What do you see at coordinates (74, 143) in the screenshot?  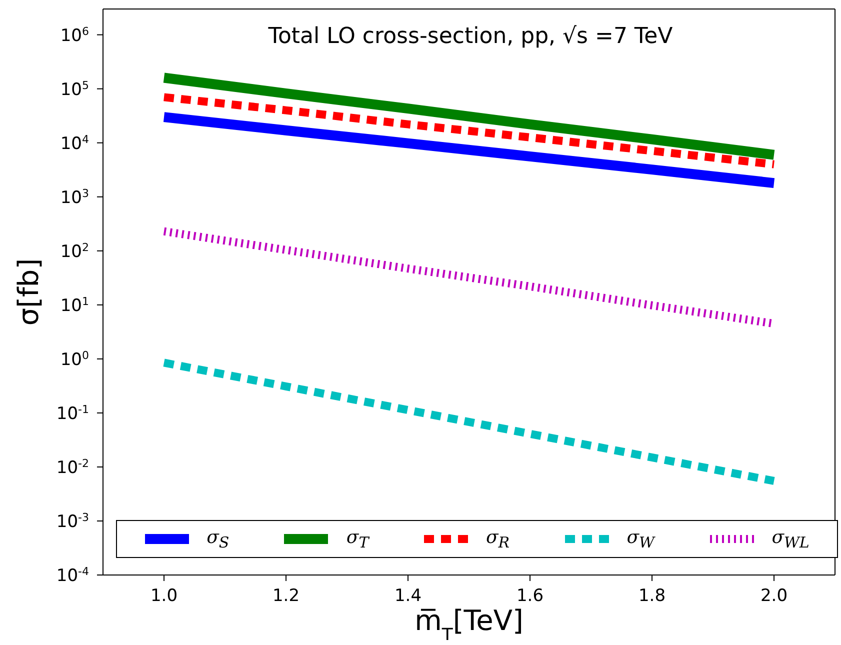 I see `y-tick-label: 10$^{4}$` at bounding box center [74, 143].